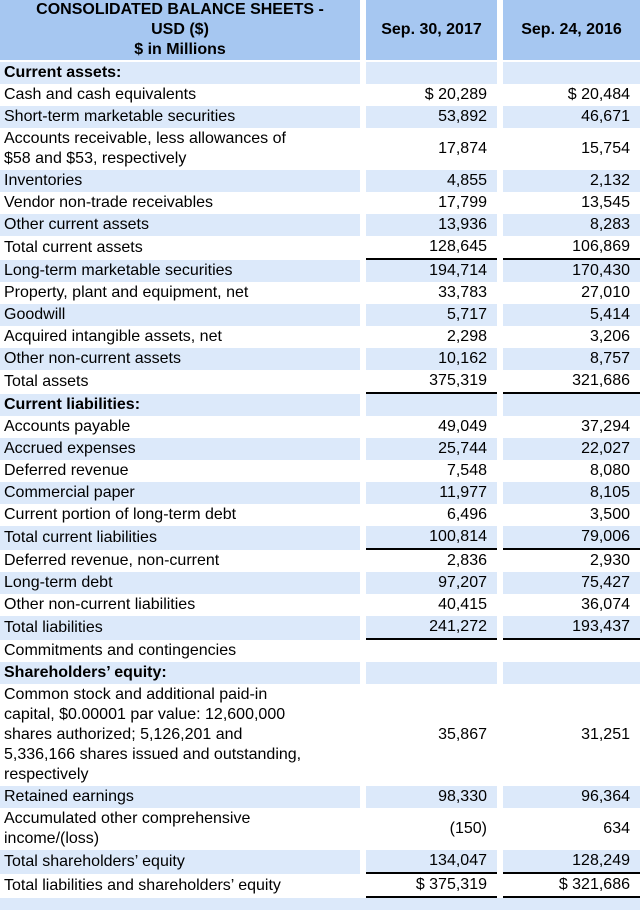 This screenshot has height=910, width=640. I want to click on table-row: Goodwill 5,717 5,414, so click(320, 315).